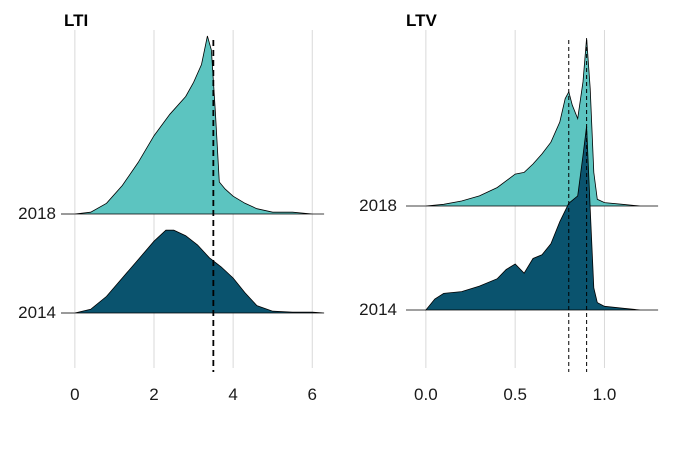 The image size is (681, 450). What do you see at coordinates (153, 394) in the screenshot?
I see `x-tick-label: 2` at bounding box center [153, 394].